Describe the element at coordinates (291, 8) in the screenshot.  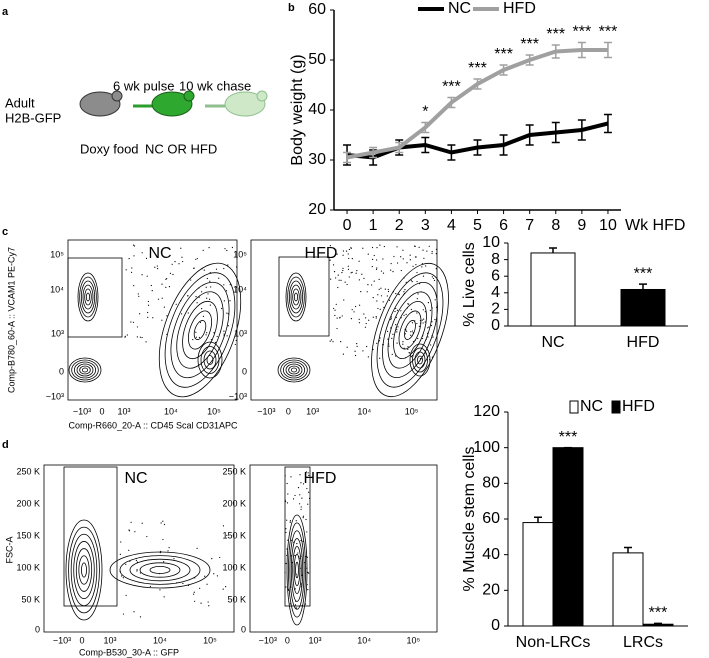
I see `panel-letter: b` at that location.